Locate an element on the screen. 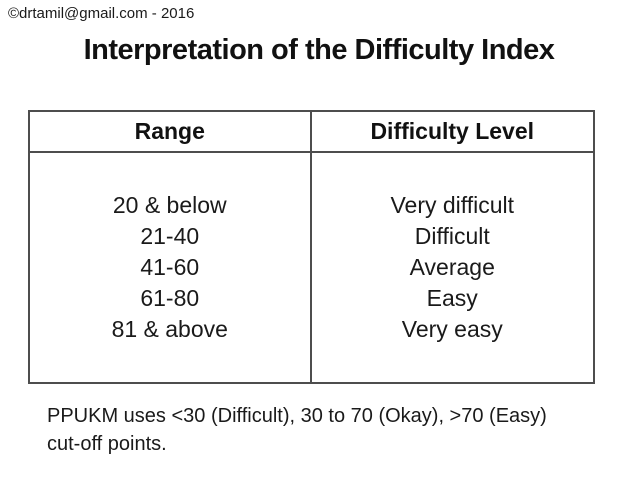 Image resolution: width=638 pixels, height=479 pixels. range-value: 21-40 is located at coordinates (170, 236).